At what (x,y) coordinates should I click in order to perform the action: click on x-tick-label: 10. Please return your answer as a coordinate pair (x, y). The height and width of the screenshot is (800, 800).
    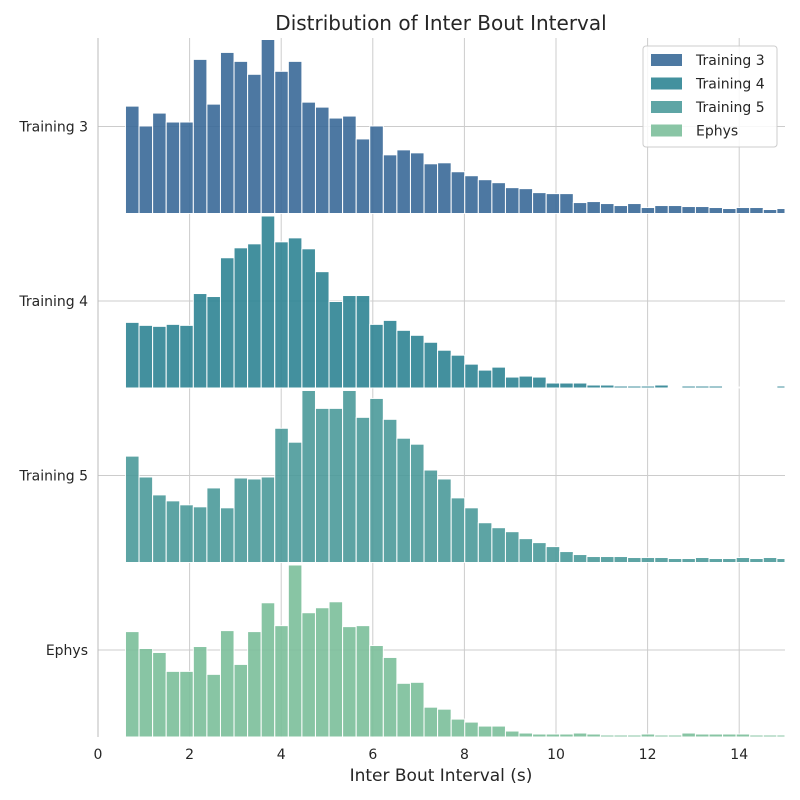
    Looking at the image, I should click on (556, 755).